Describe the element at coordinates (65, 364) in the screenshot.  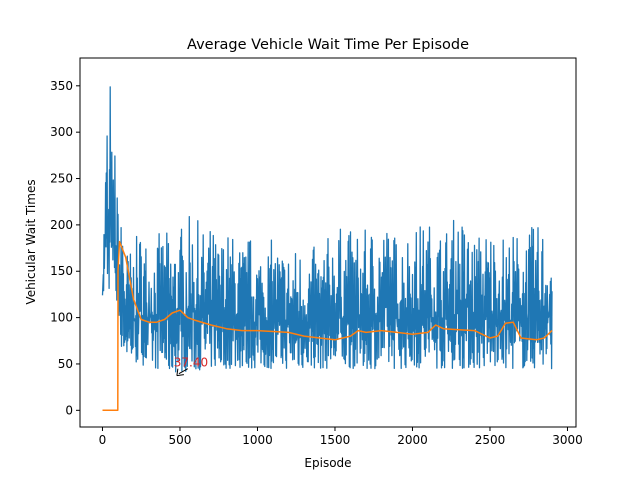
I see `y-tick-label: 50` at that location.